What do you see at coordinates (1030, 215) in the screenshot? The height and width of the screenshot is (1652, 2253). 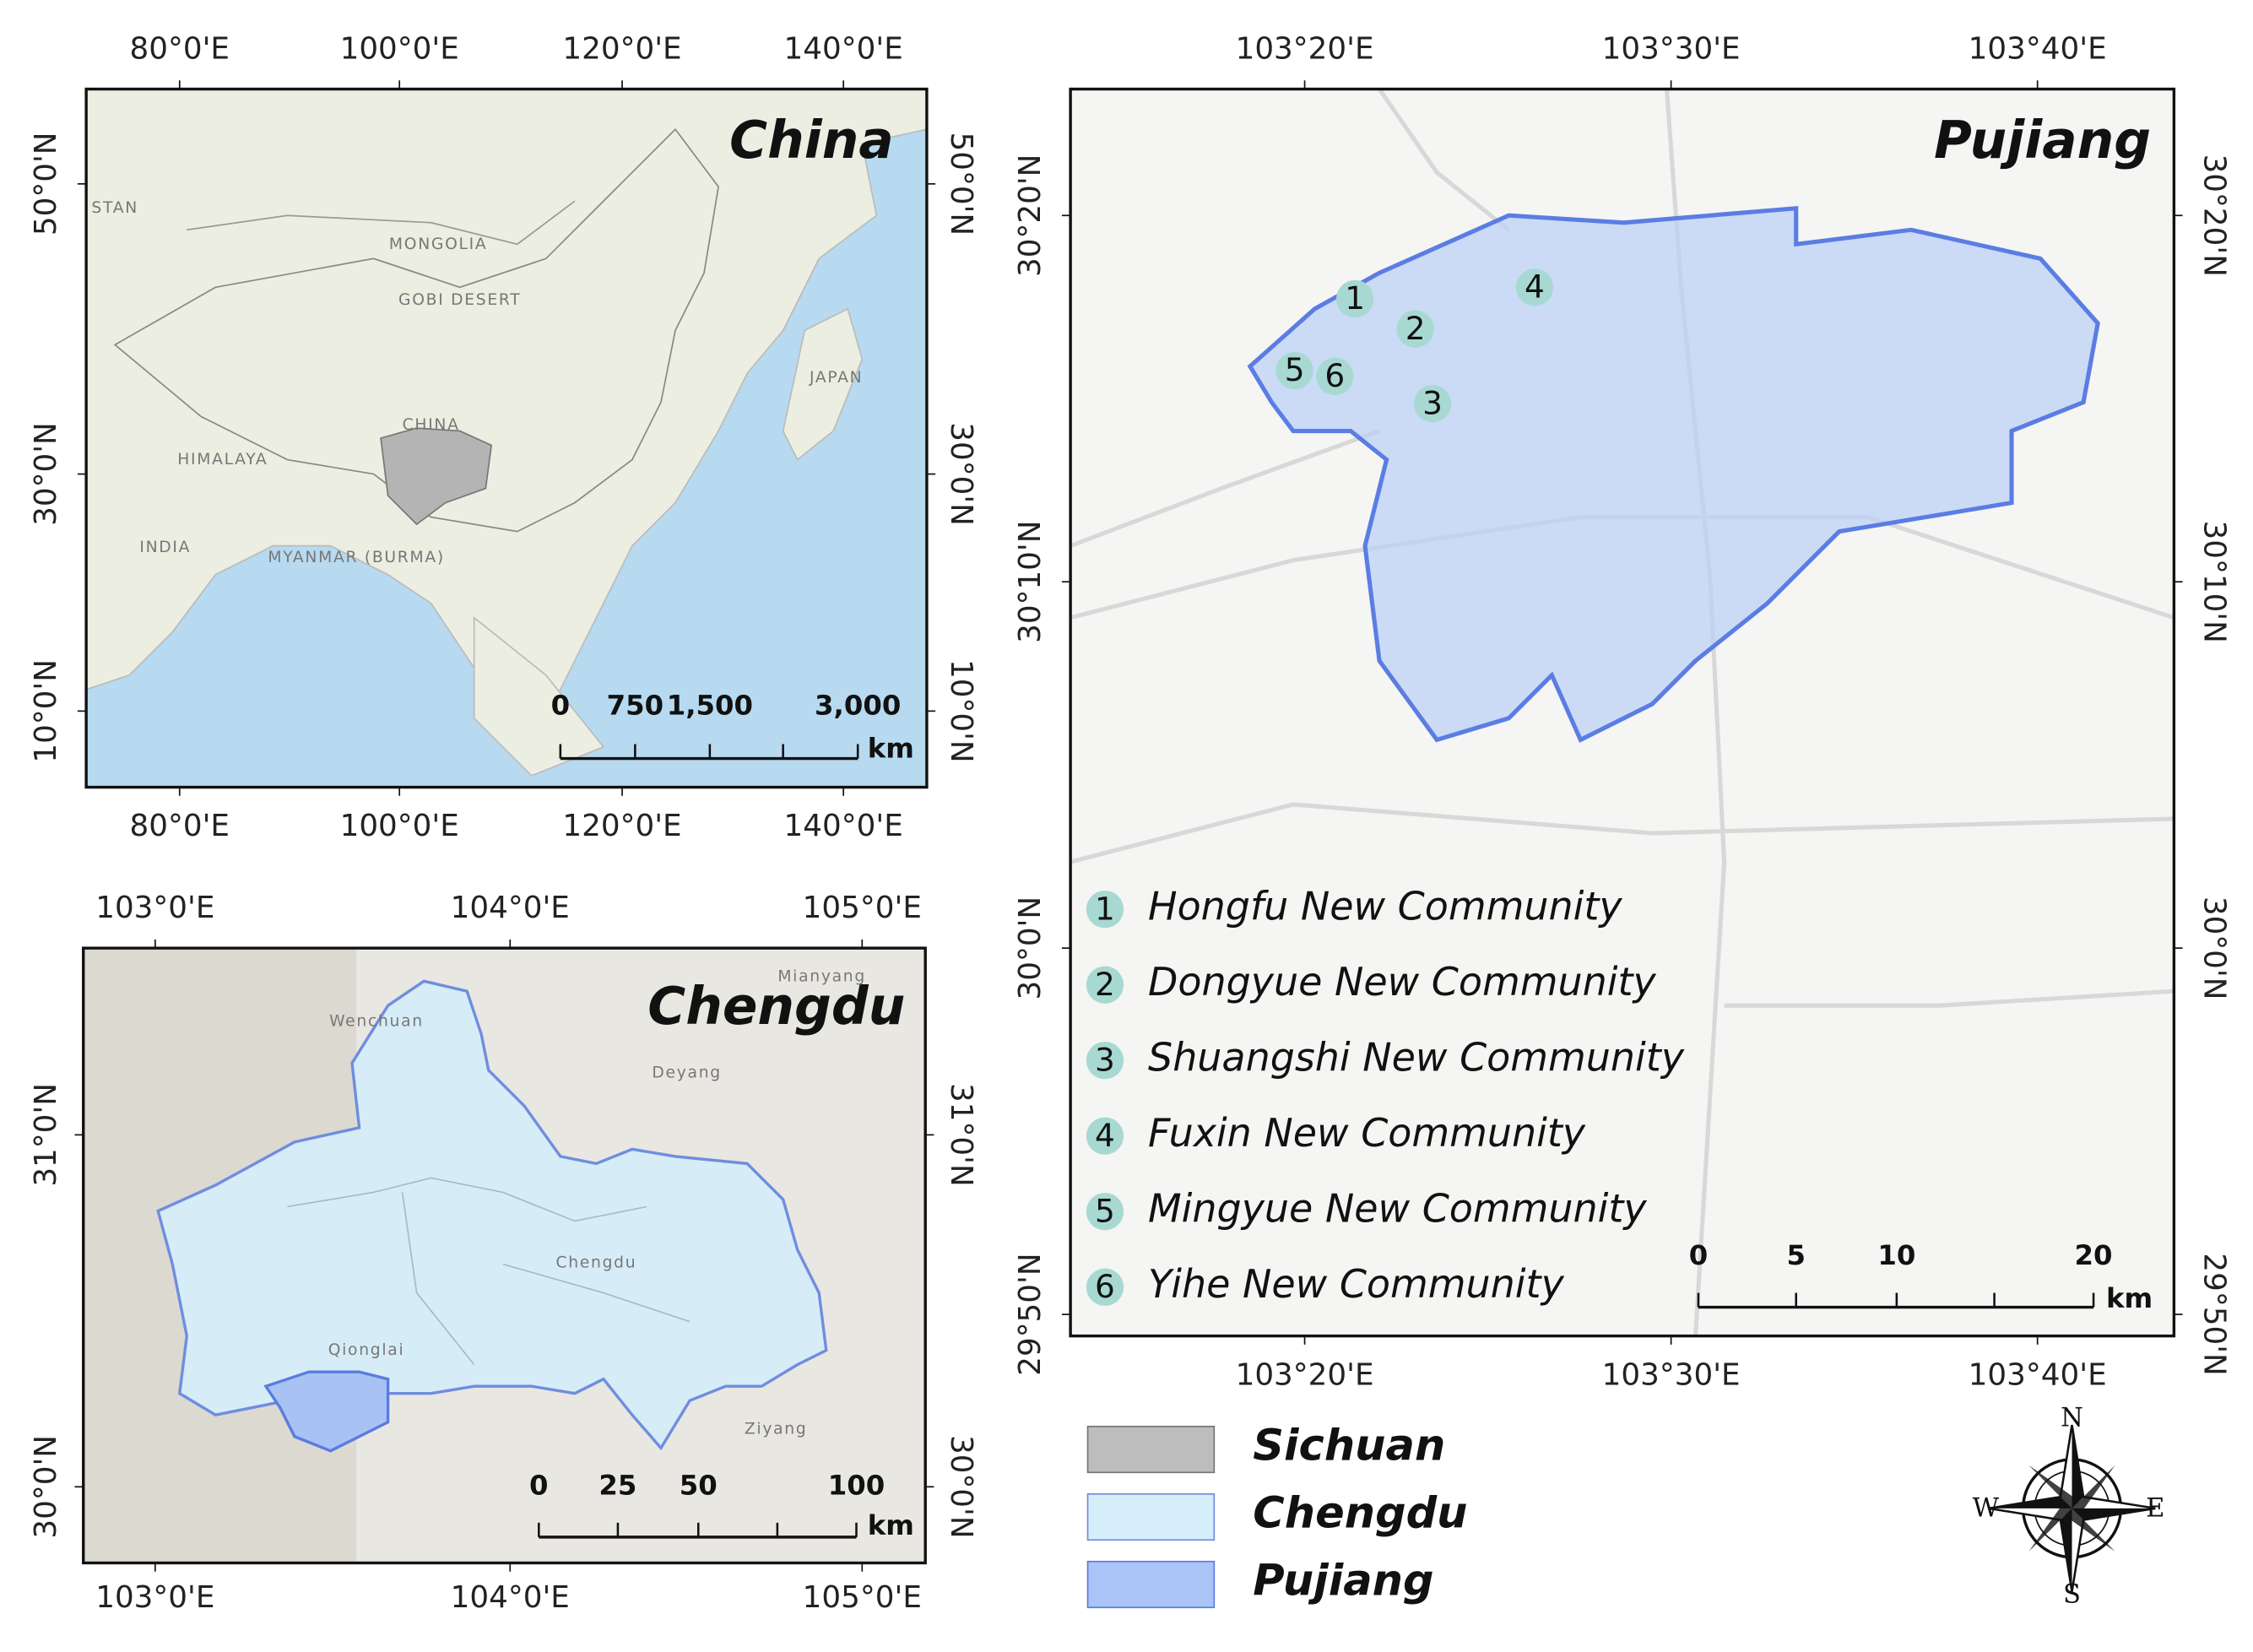 I see `y-tick-label: 30°20'N` at bounding box center [1030, 215].